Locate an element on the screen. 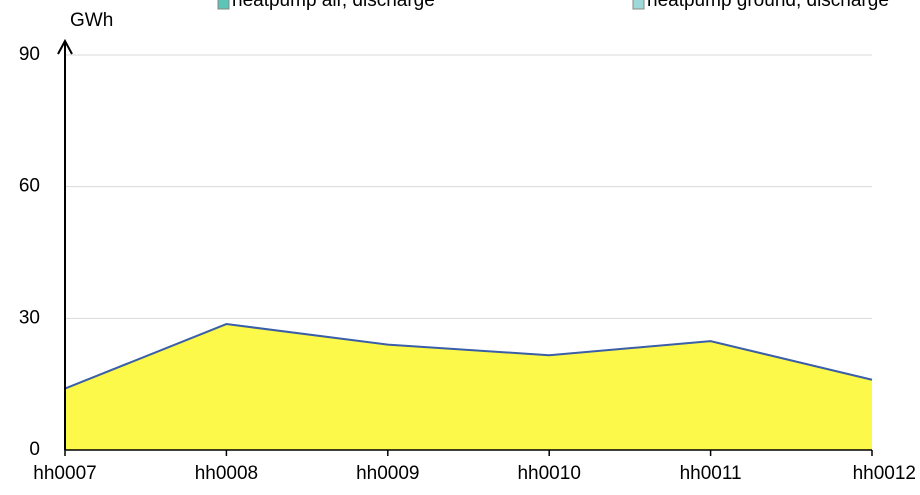 Image resolution: width=920 pixels, height=495 pixels. x-tick-label: hh0010 is located at coordinates (548, 473).